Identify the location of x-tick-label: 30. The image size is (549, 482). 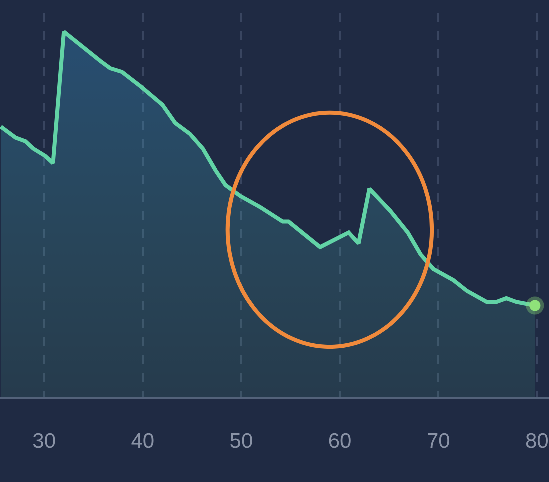
(44, 442).